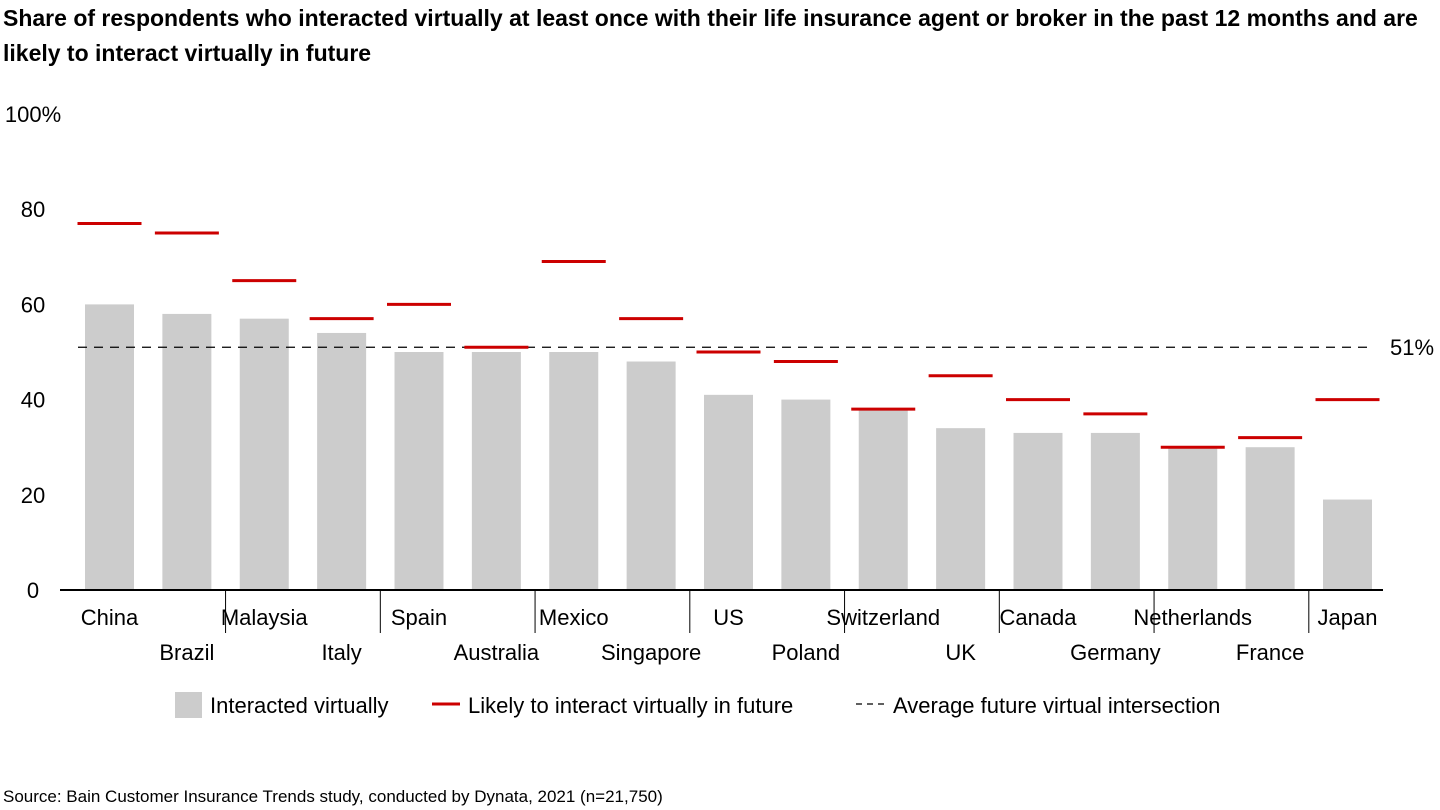 This screenshot has height=810, width=1440. I want to click on x-tick-label-mexico: Mexico, so click(574, 617).